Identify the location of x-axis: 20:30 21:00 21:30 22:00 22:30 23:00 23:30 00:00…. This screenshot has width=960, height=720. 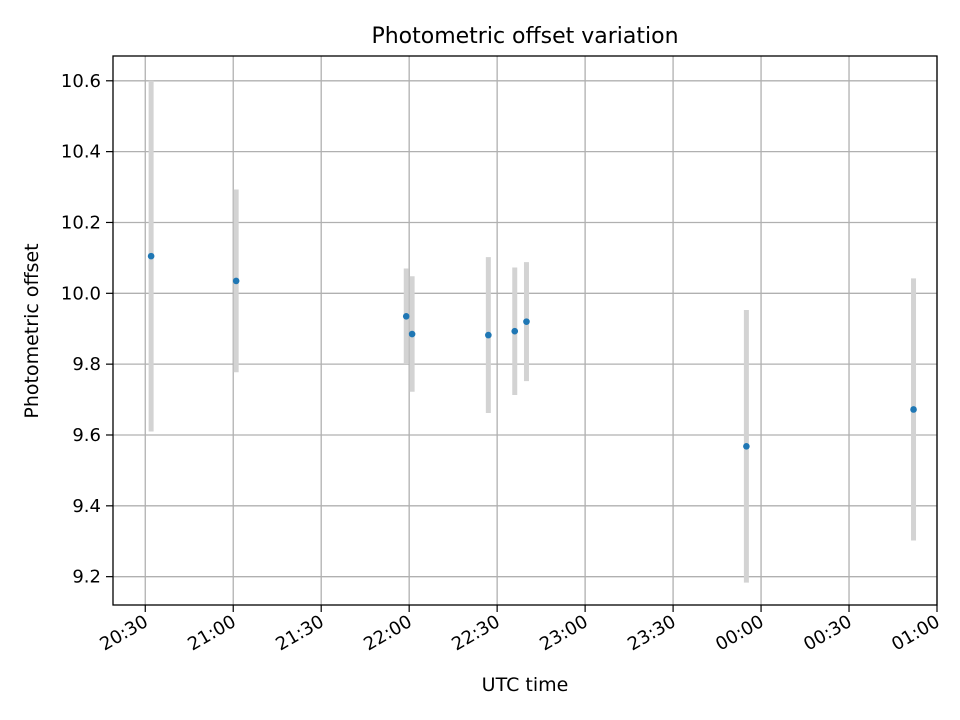
(520, 630).